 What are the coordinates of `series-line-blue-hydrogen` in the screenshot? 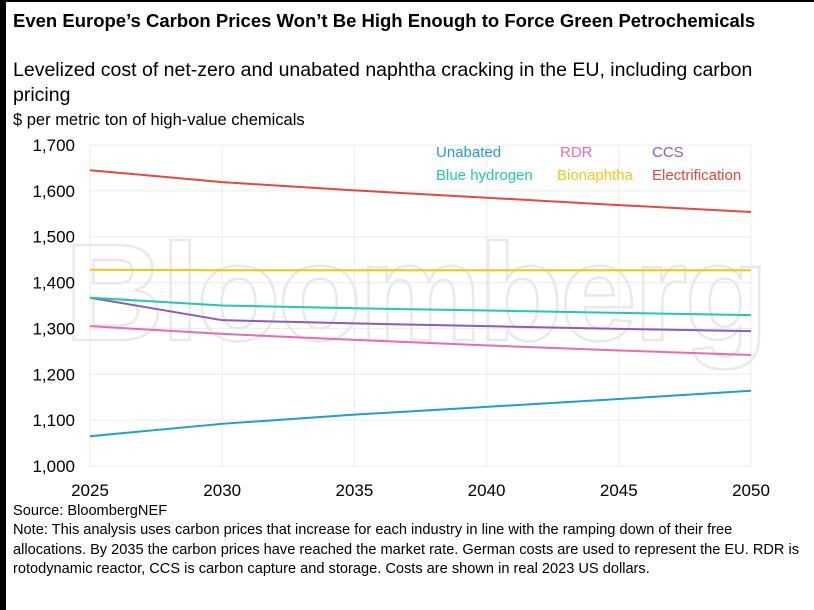 It's located at (420, 306).